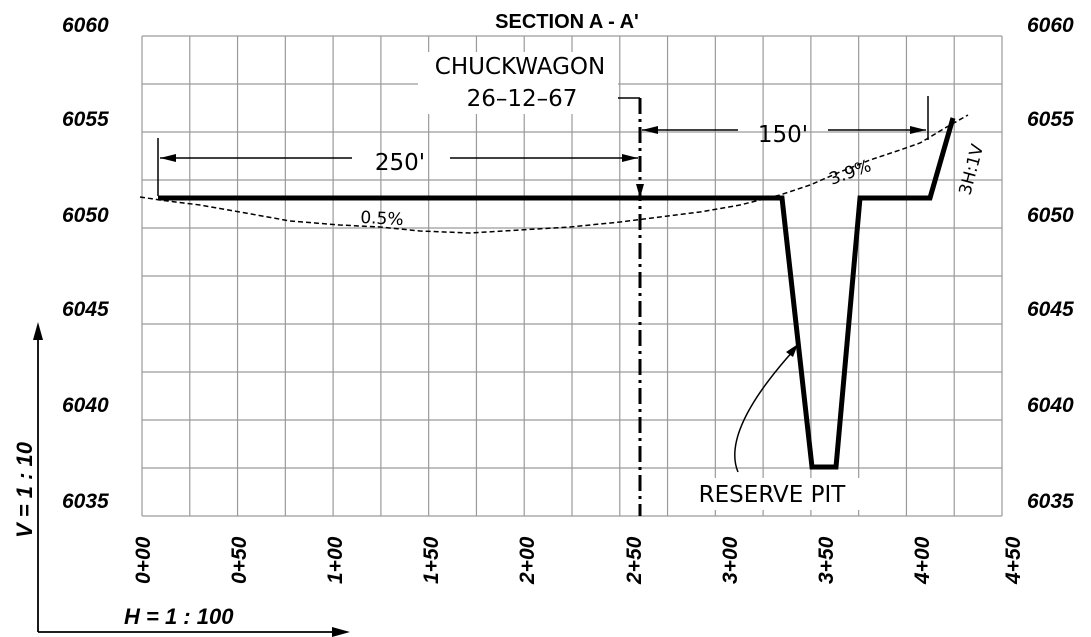 Image resolution: width=1091 pixels, height=637 pixels. Describe the element at coordinates (783, 135) in the screenshot. I see `dim-150-label: 150'` at that location.